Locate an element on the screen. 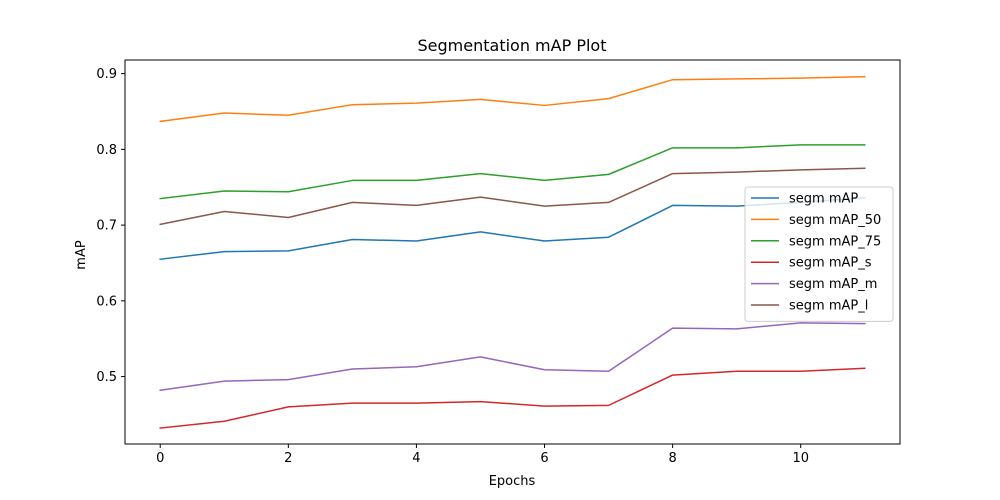 The image size is (1000, 500). x-tick-label: 10 is located at coordinates (800, 458).